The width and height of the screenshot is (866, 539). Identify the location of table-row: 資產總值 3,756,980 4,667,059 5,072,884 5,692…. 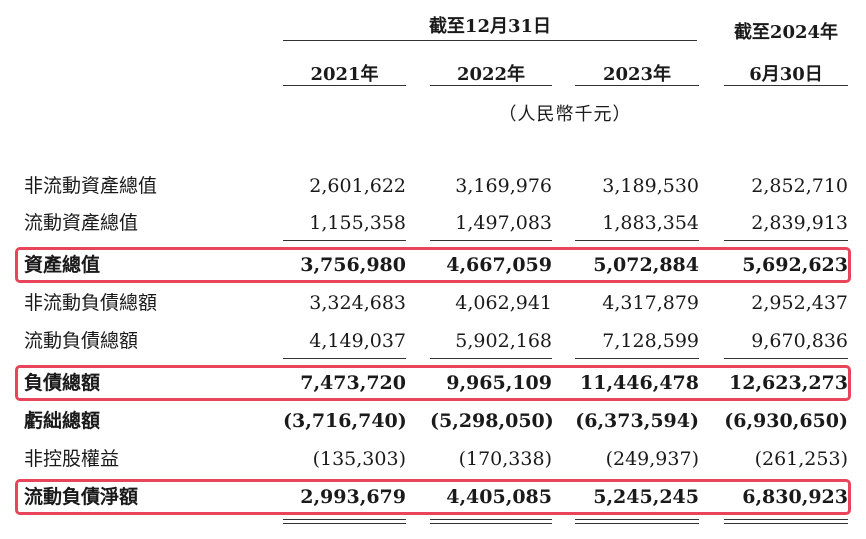
(433, 265).